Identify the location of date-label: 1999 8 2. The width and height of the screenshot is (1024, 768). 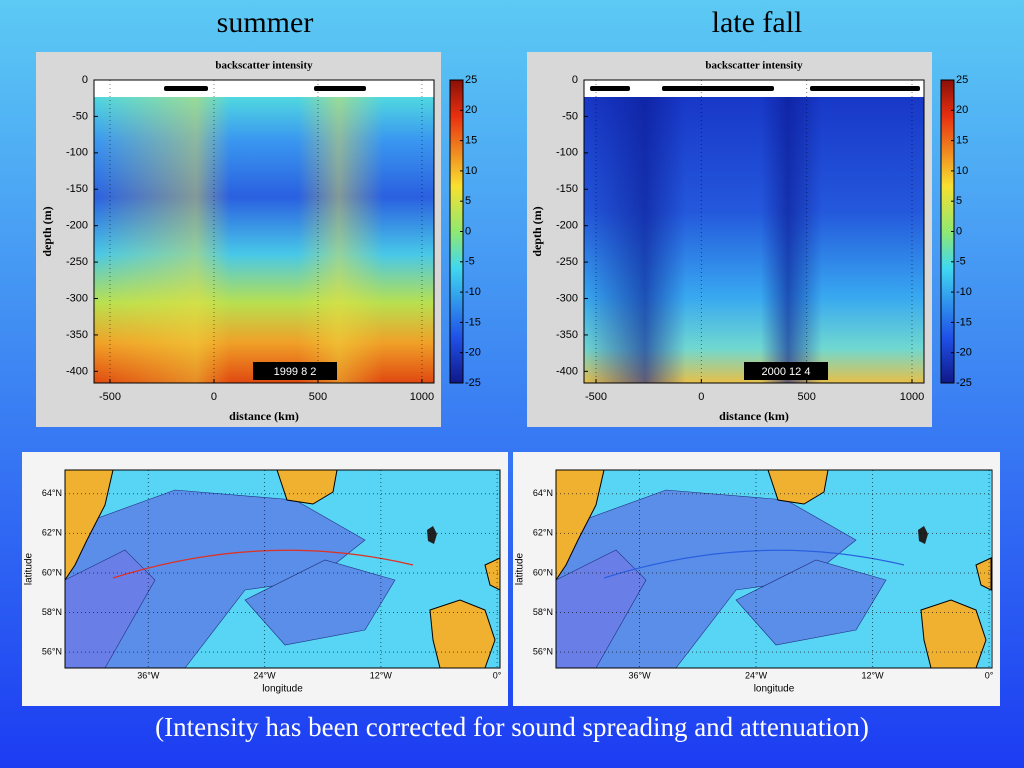
(295, 372).